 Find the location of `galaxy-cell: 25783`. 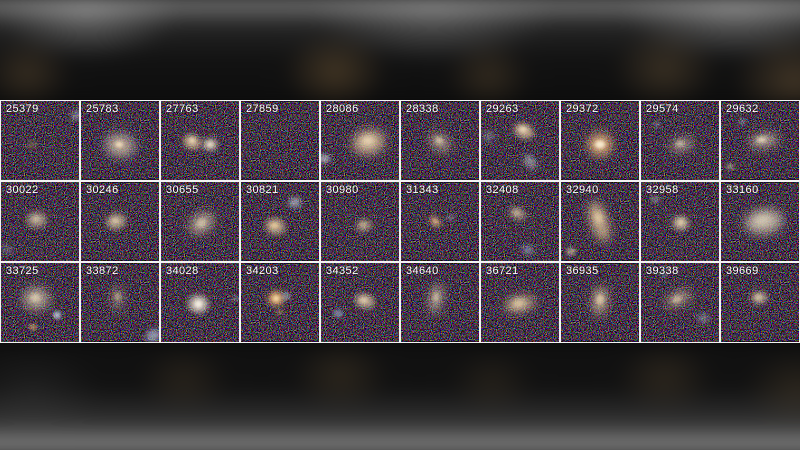

galaxy-cell: 25783 is located at coordinates (120, 140).